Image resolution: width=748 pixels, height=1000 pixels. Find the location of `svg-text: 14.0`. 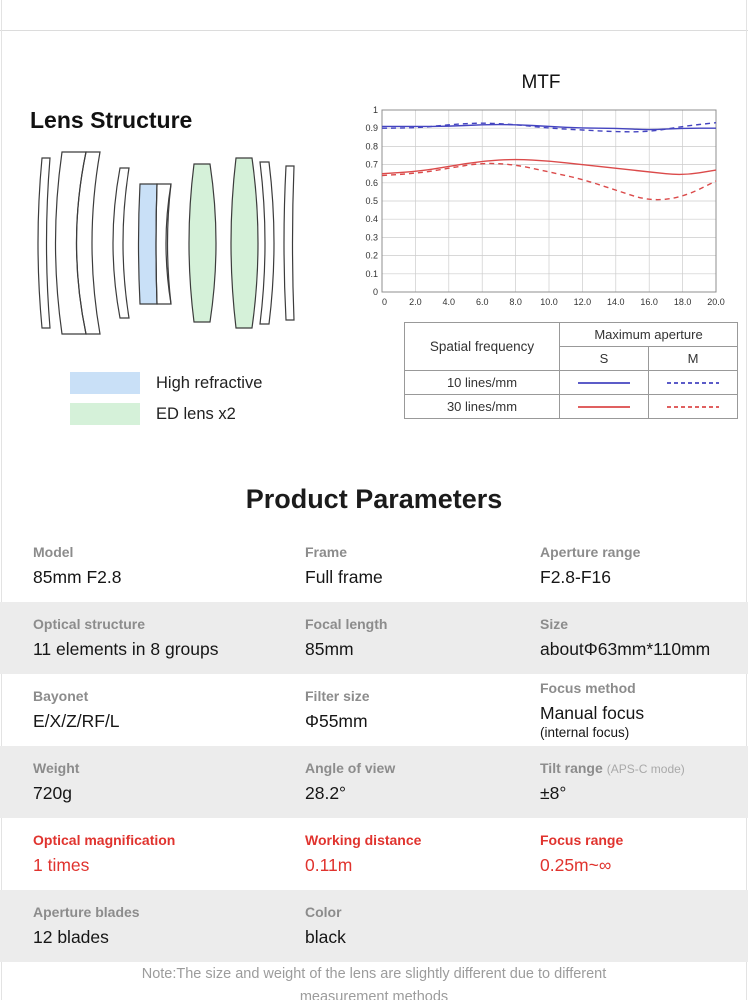

svg-text: 14.0 is located at coordinates (616, 302).